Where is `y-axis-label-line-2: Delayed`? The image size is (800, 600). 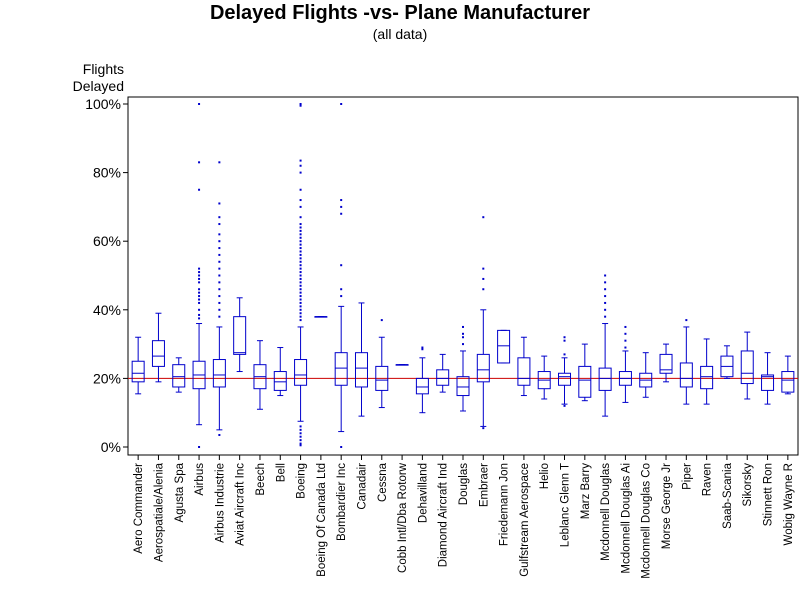
y-axis-label-line-2: Delayed is located at coordinates (98, 86).